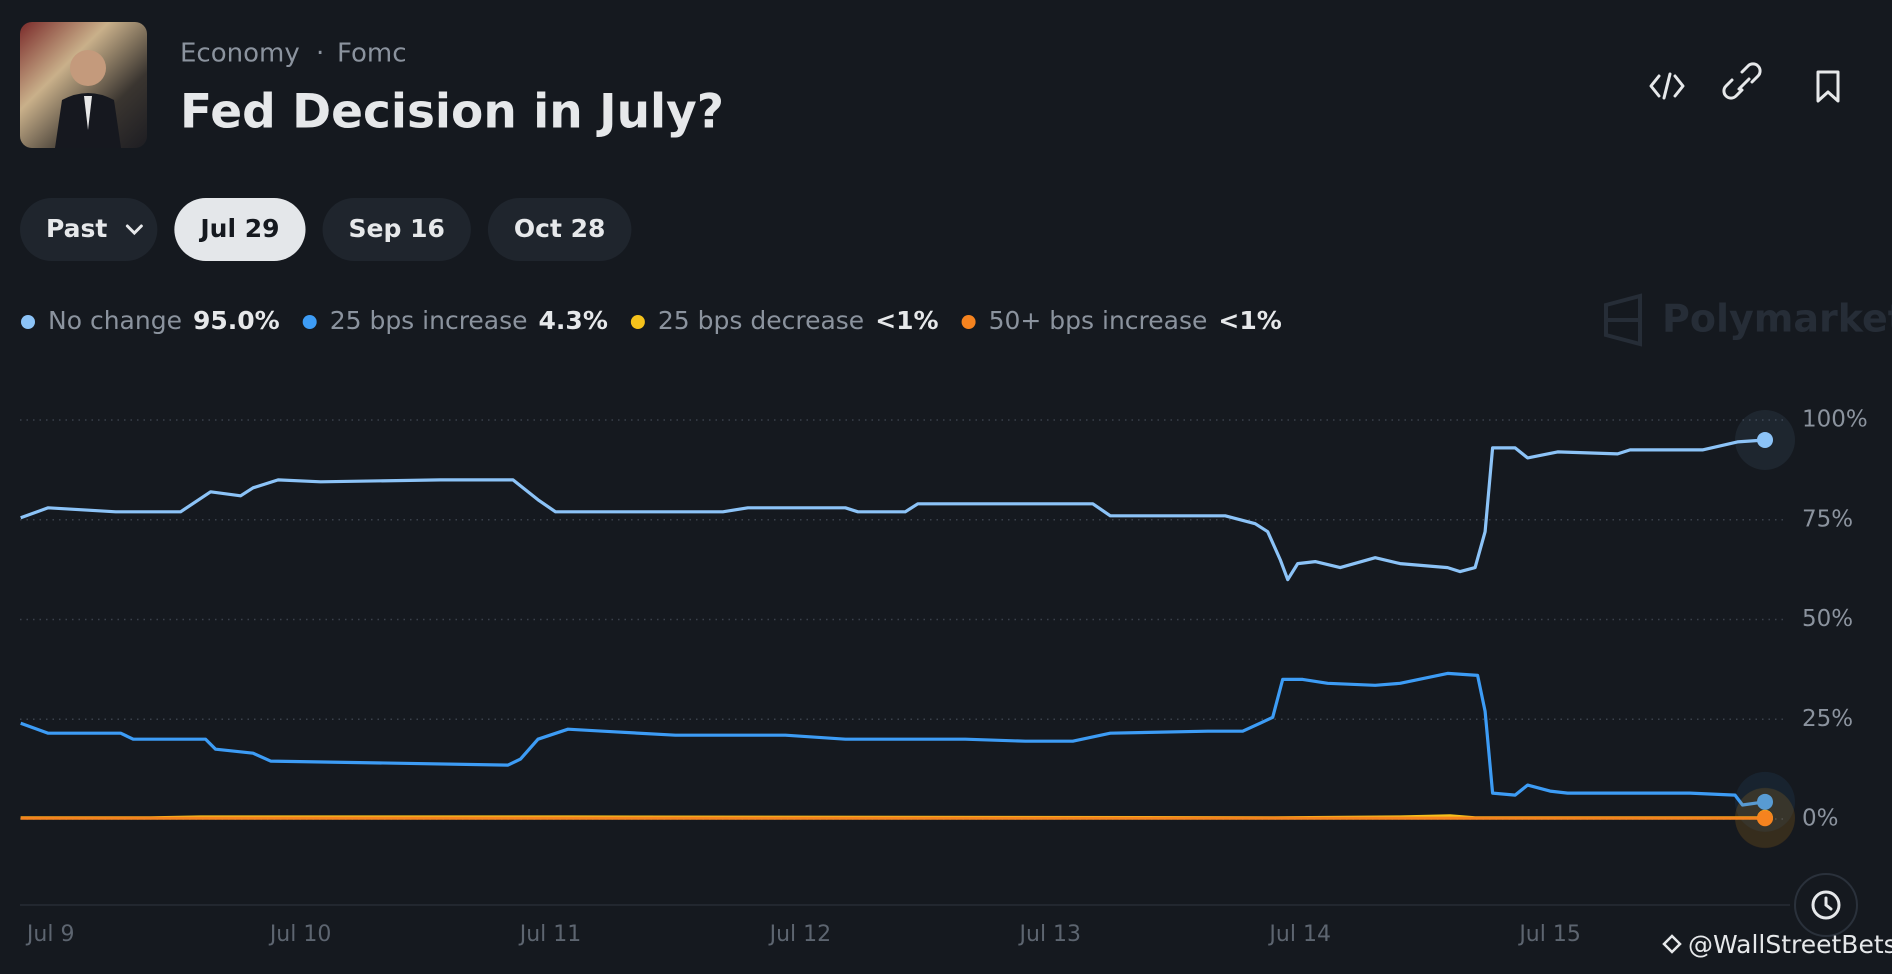 The width and height of the screenshot is (1892, 974). What do you see at coordinates (1827, 519) in the screenshot?
I see `y-tick-label: 75%` at bounding box center [1827, 519].